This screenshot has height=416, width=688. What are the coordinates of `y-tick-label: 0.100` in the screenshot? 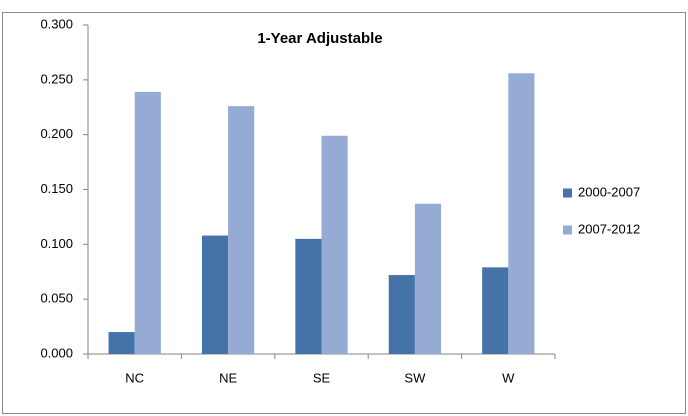 It's located at (56, 243).